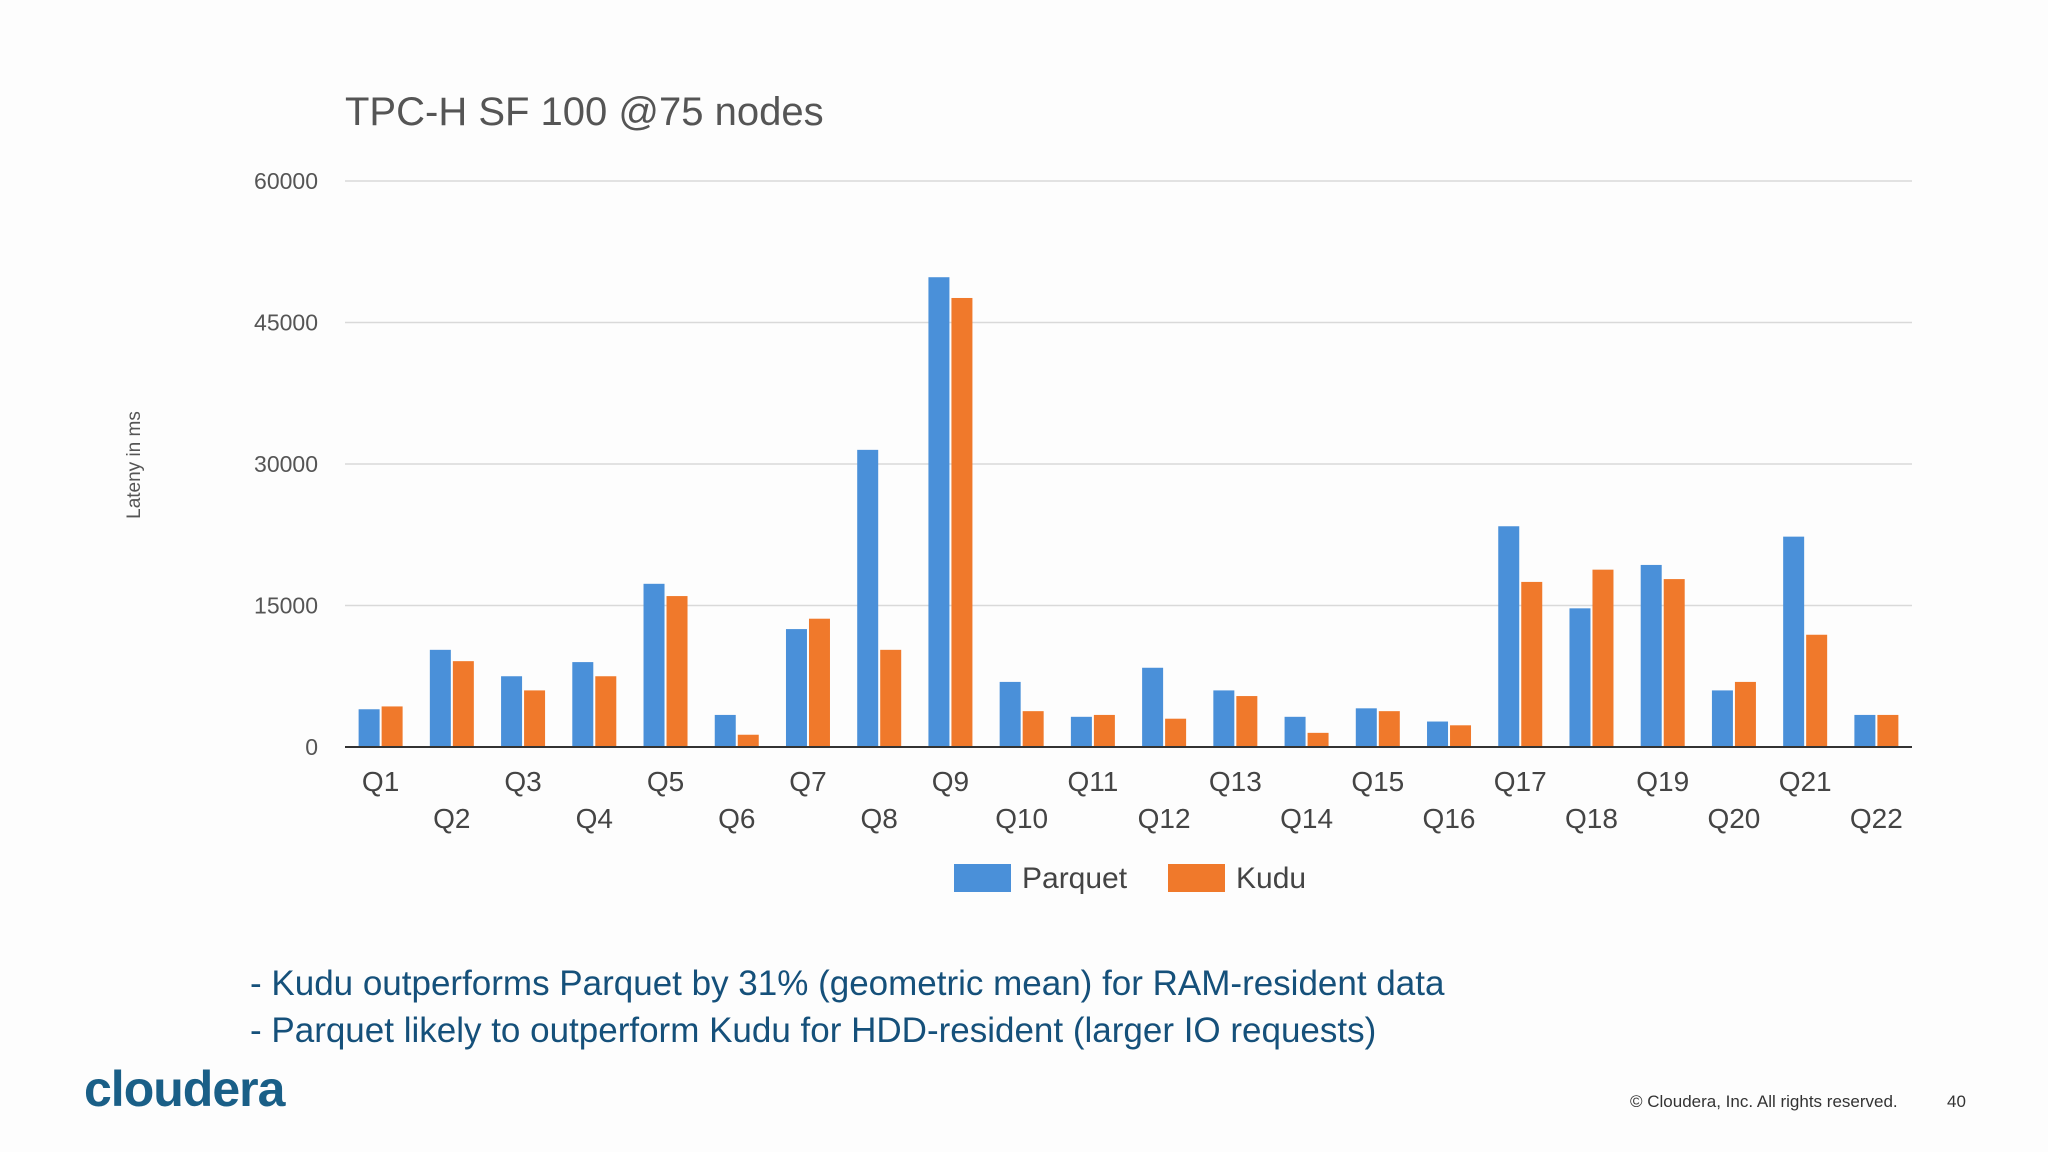 The width and height of the screenshot is (2048, 1152). What do you see at coordinates (982, 878) in the screenshot?
I see `legend-swatch-parquet` at bounding box center [982, 878].